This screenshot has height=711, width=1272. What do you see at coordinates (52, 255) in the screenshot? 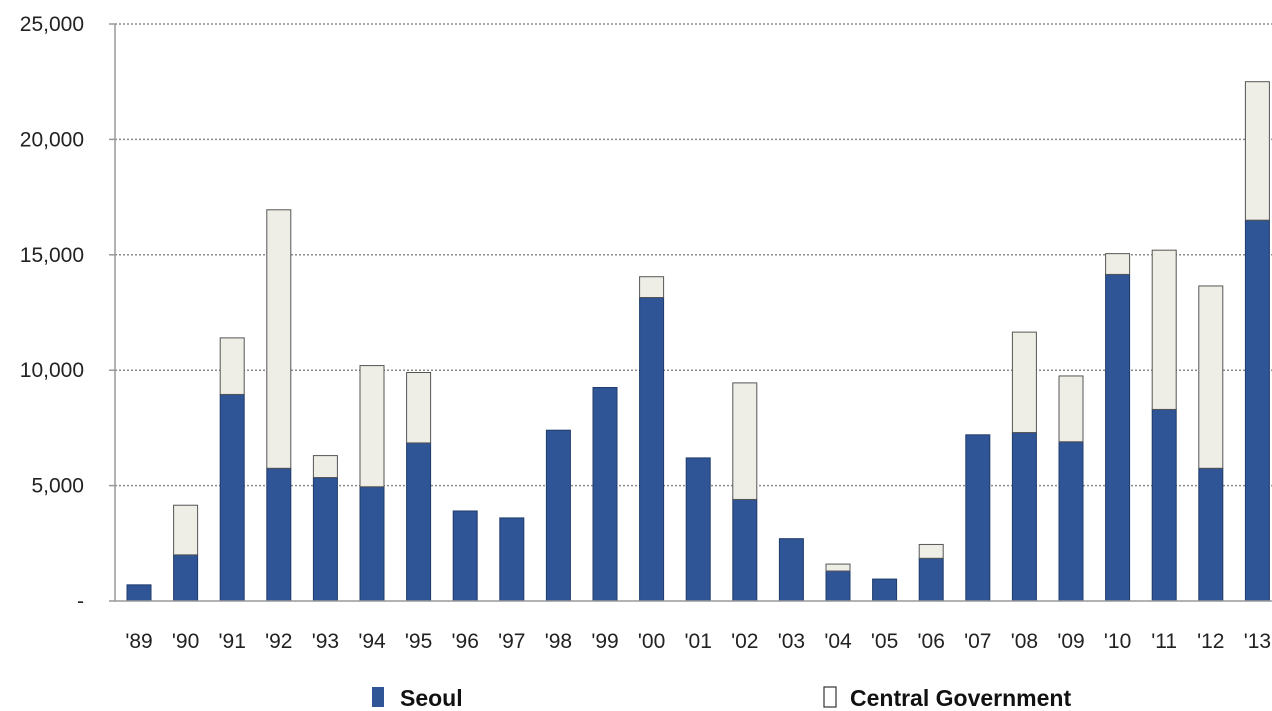
I see `y-tick-label: 15,000` at bounding box center [52, 255].